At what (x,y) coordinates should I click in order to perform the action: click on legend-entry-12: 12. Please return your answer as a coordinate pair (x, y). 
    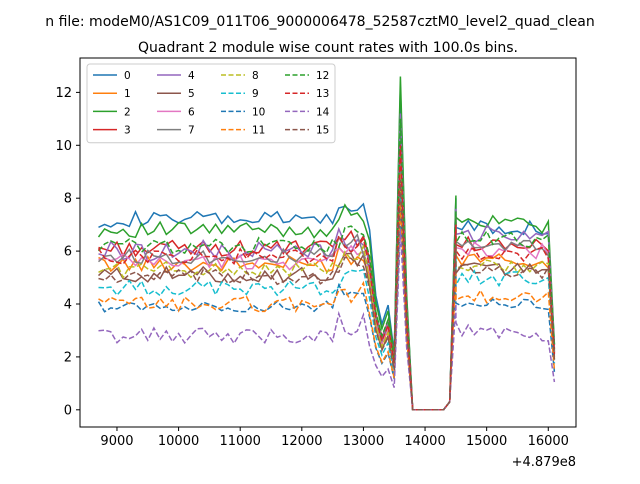
    Looking at the image, I should click on (307, 76).